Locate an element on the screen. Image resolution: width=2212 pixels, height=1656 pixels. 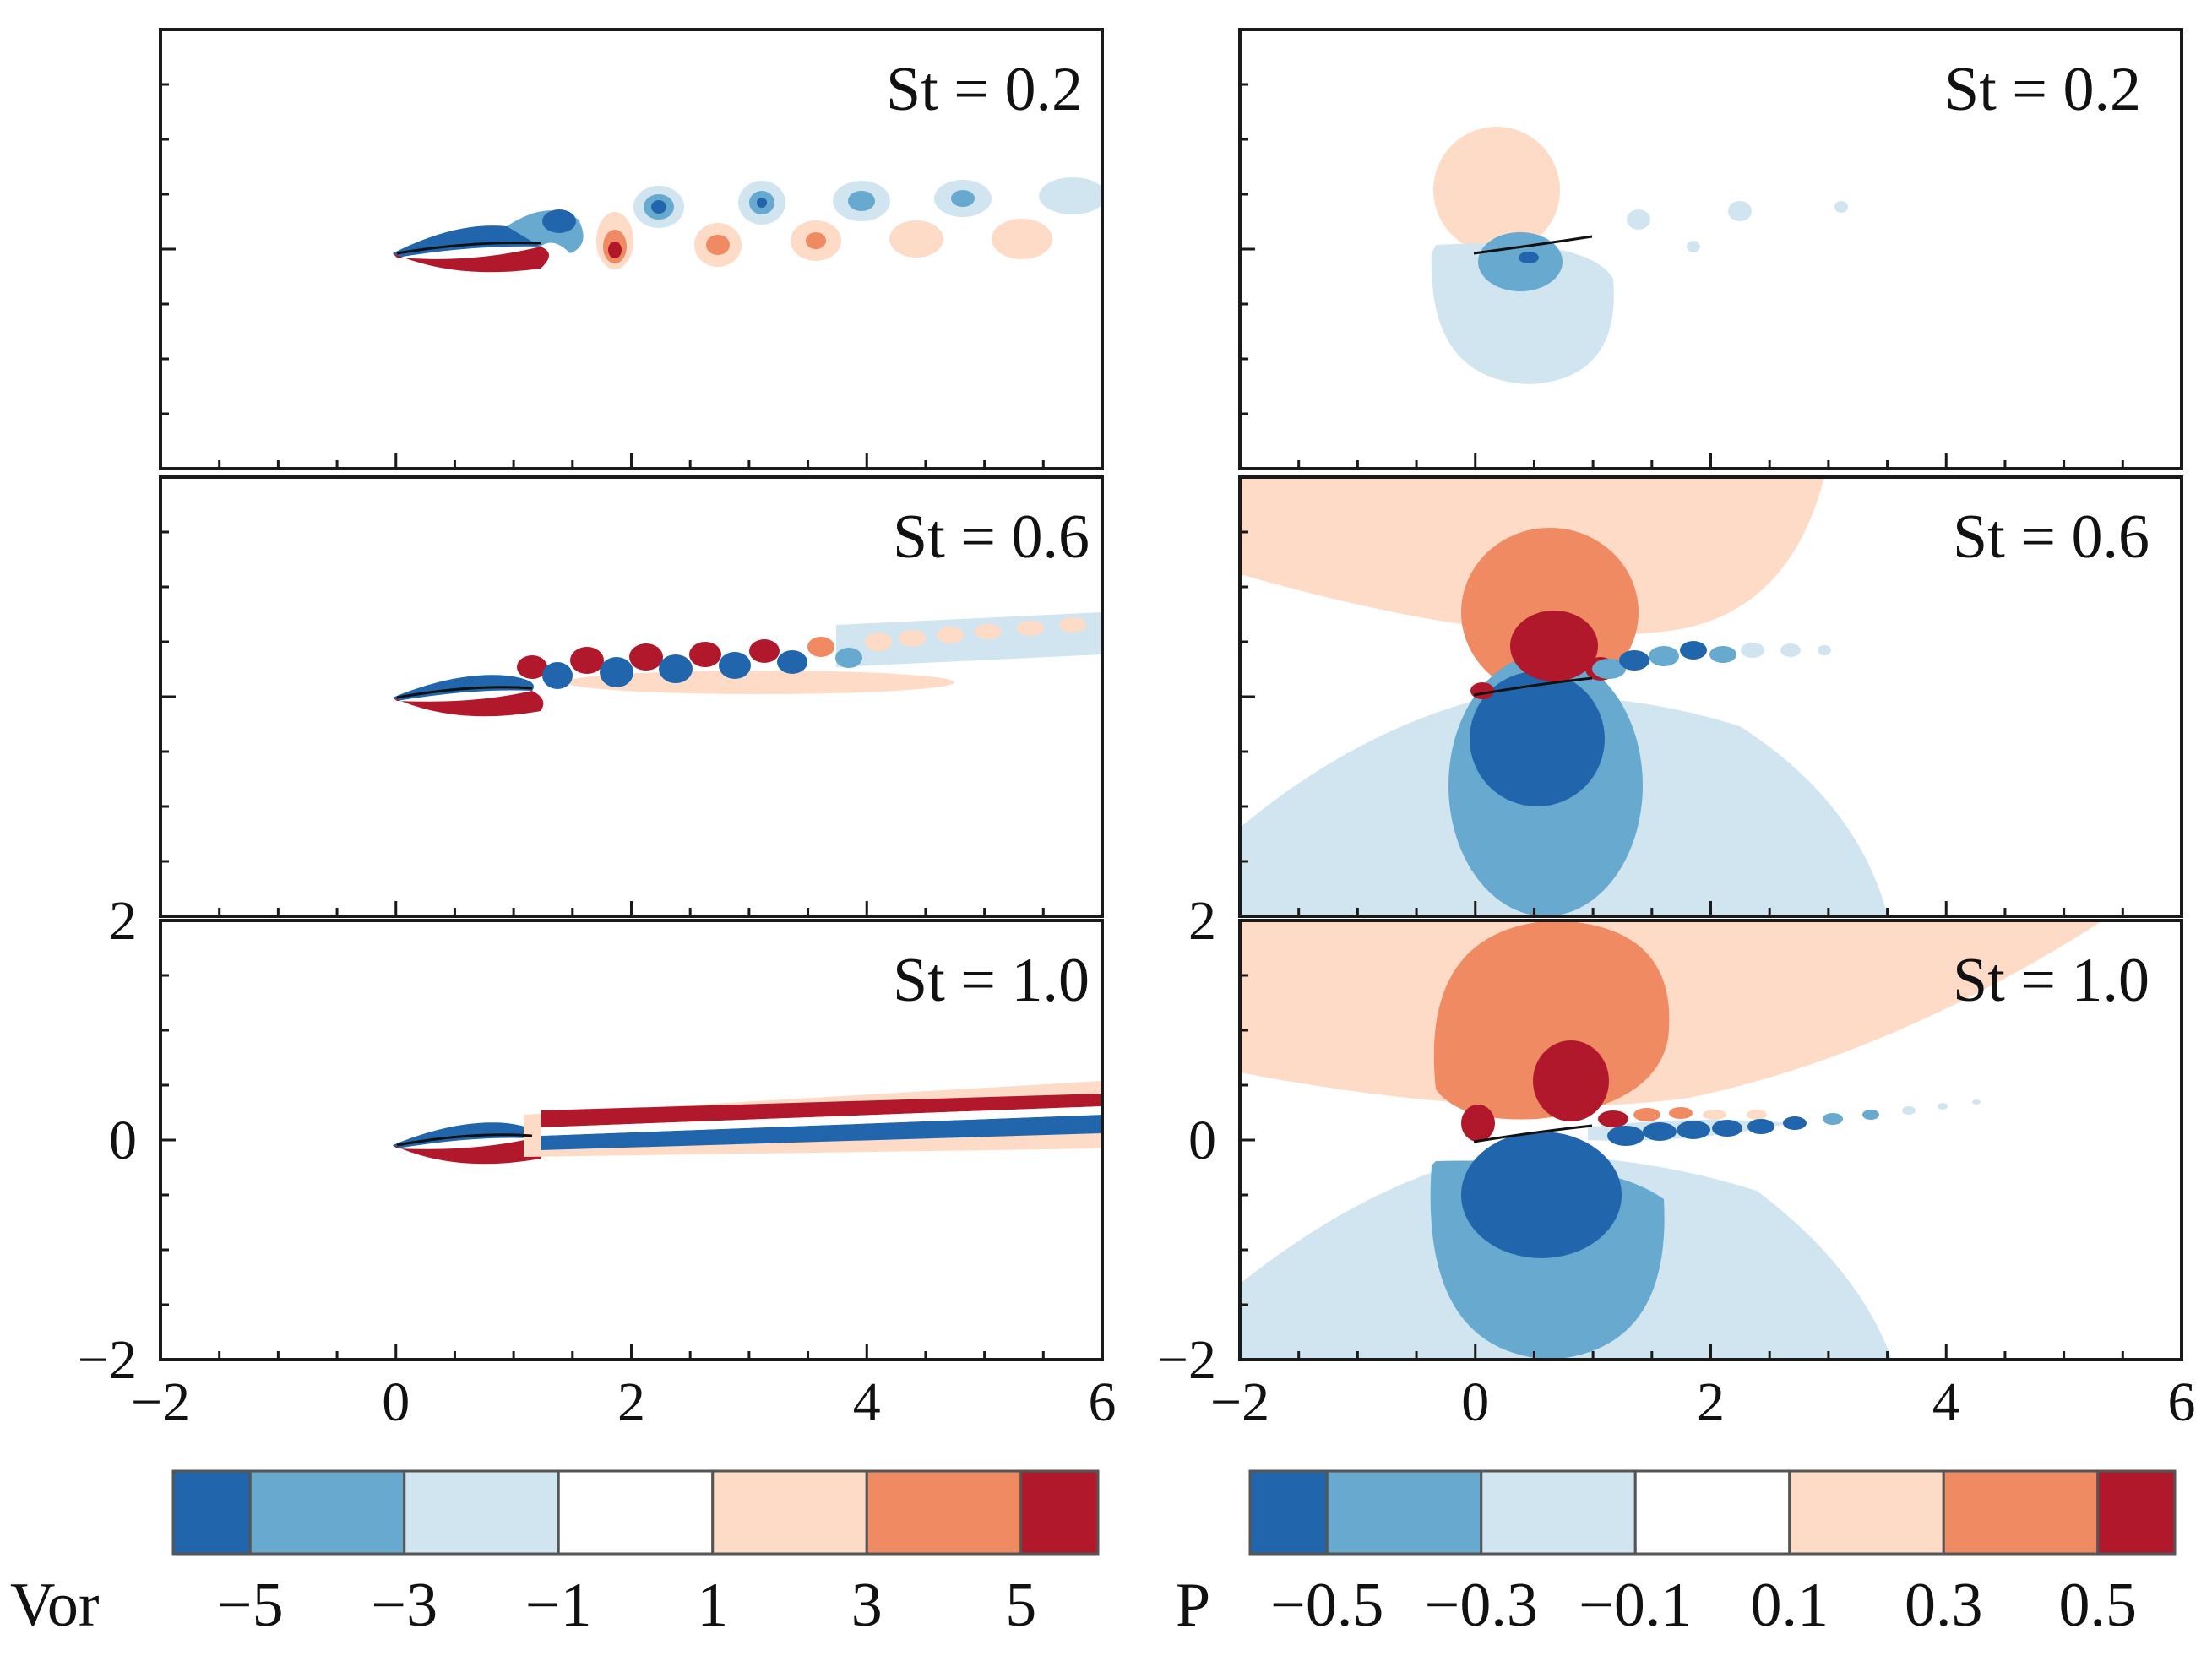
vorticity-field-st-0.6 is located at coordinates (747, 664).